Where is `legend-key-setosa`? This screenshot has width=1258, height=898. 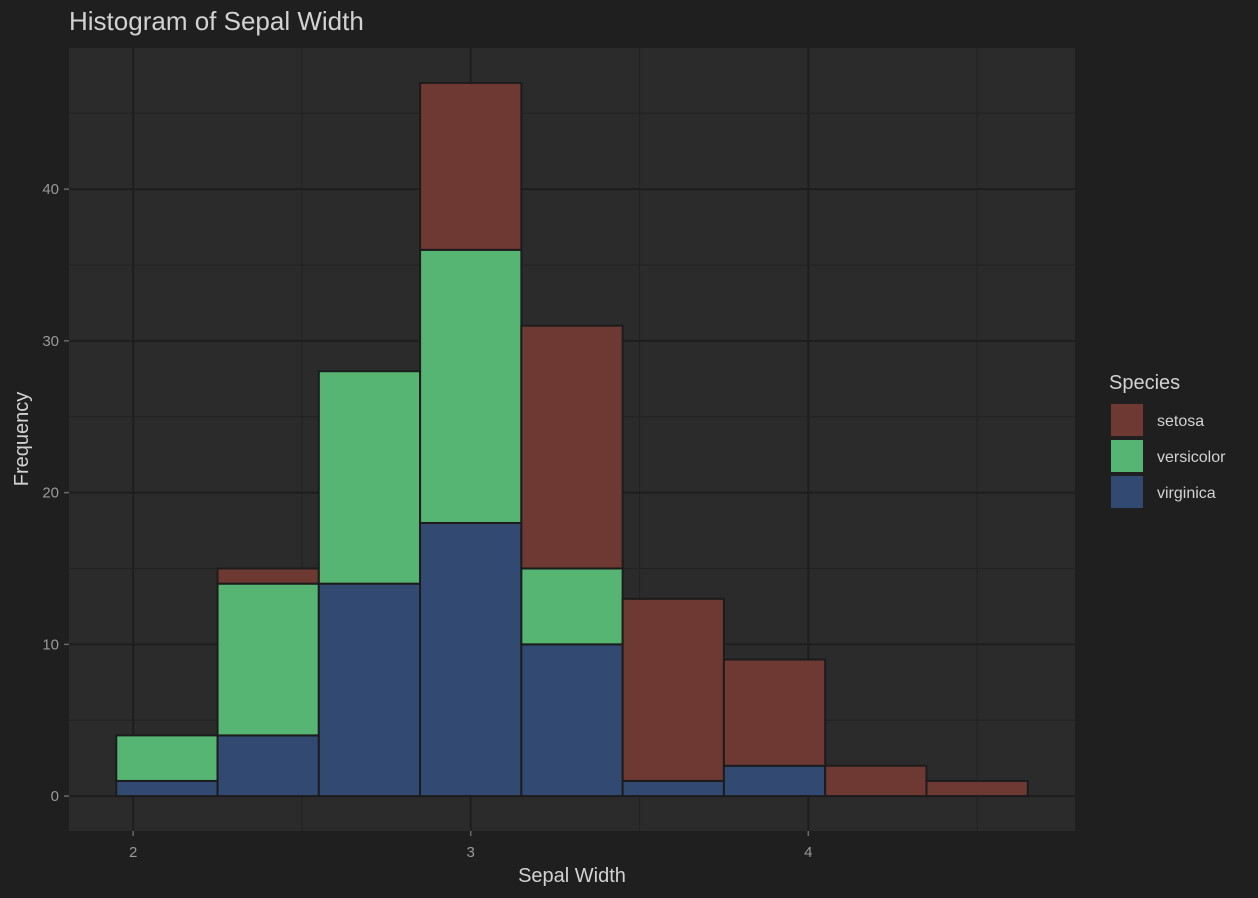
legend-key-setosa is located at coordinates (1127, 420).